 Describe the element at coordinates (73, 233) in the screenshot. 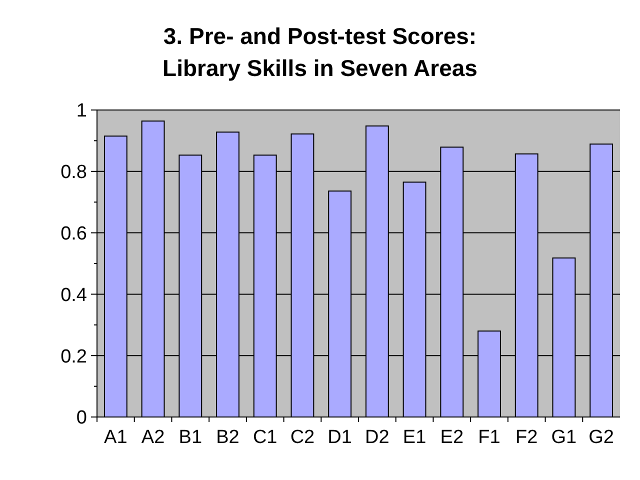

I see `y-tick-label: 0.6` at that location.